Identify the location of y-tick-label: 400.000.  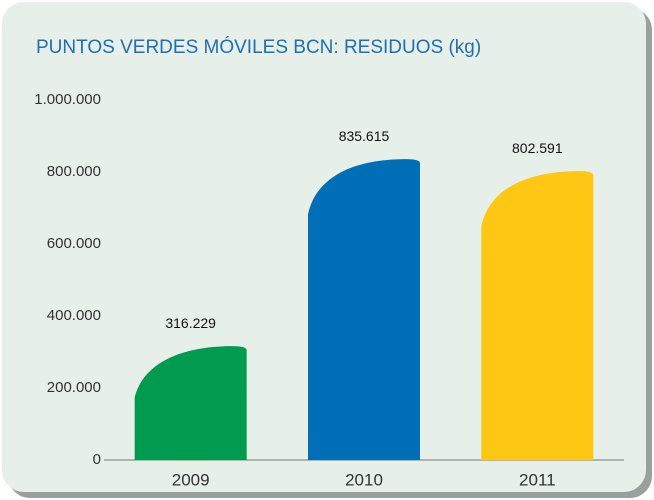
(74, 315).